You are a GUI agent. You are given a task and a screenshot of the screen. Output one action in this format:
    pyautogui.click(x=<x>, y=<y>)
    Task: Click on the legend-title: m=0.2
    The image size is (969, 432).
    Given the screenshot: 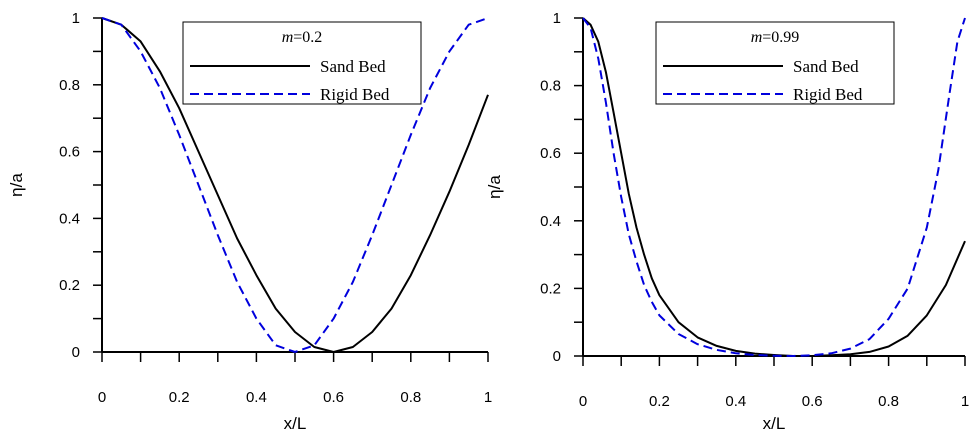 What is the action you would take?
    pyautogui.click(x=302, y=37)
    